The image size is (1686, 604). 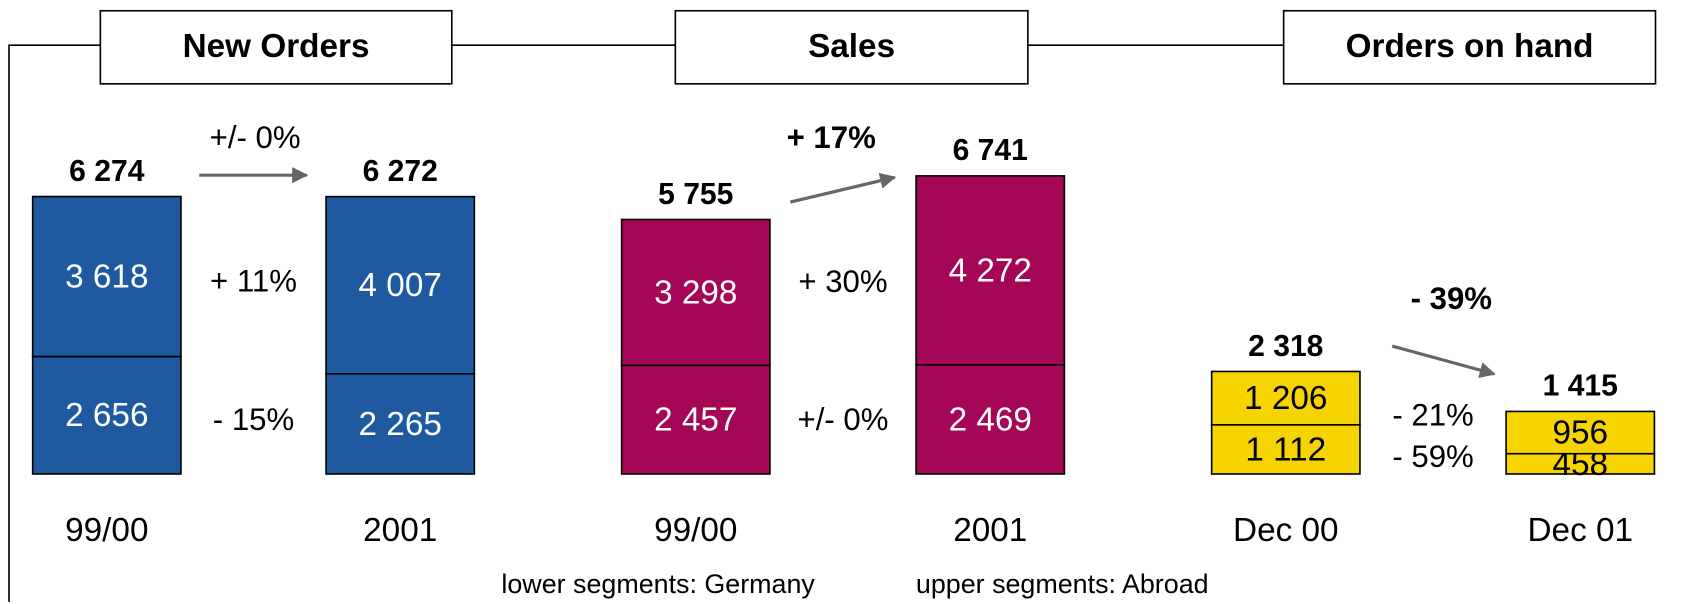 I want to click on segment-label: 3 618, so click(x=106, y=276).